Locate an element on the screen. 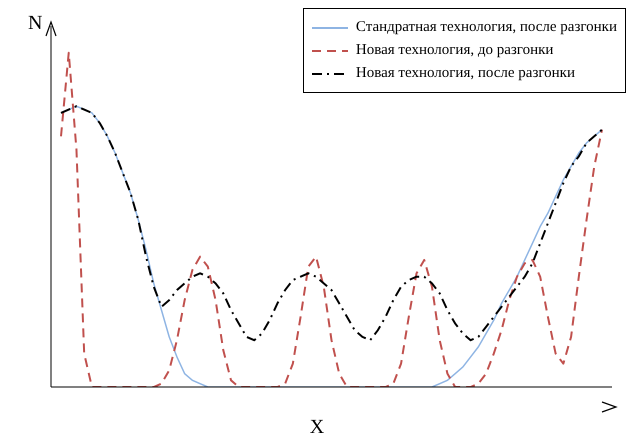 The image size is (634, 447). x-axis-title: X is located at coordinates (317, 427).